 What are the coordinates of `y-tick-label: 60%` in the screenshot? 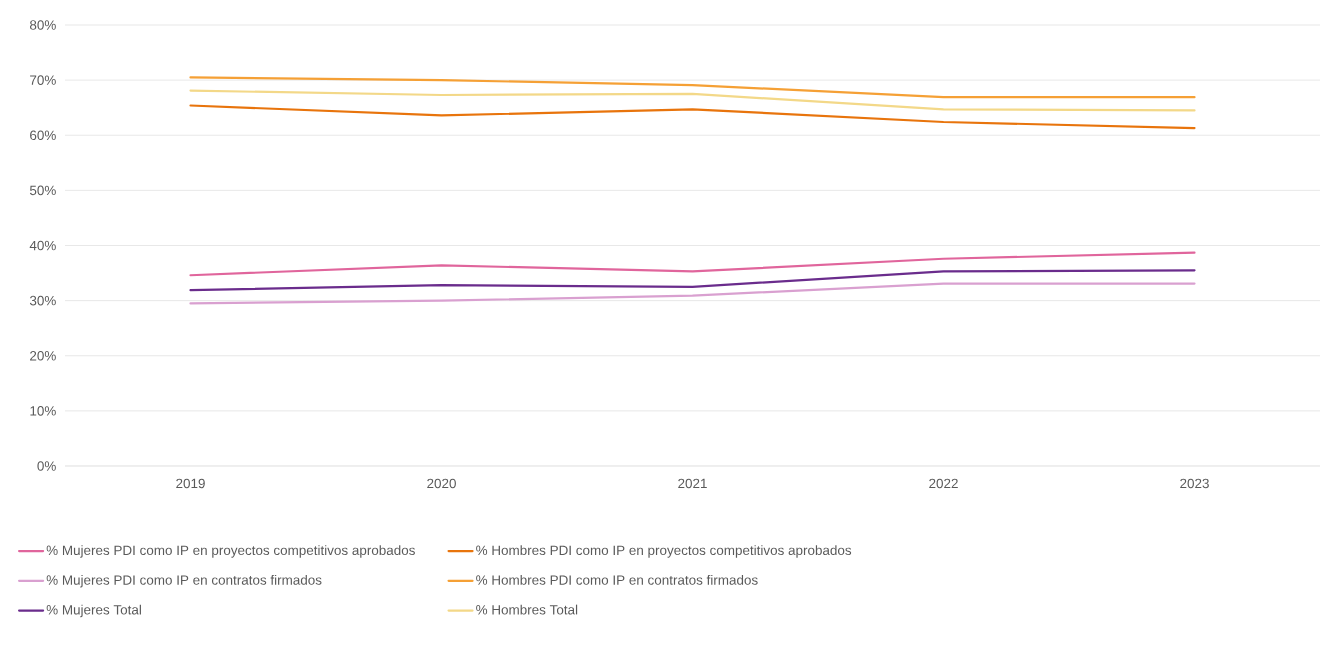 It's located at (43, 135).